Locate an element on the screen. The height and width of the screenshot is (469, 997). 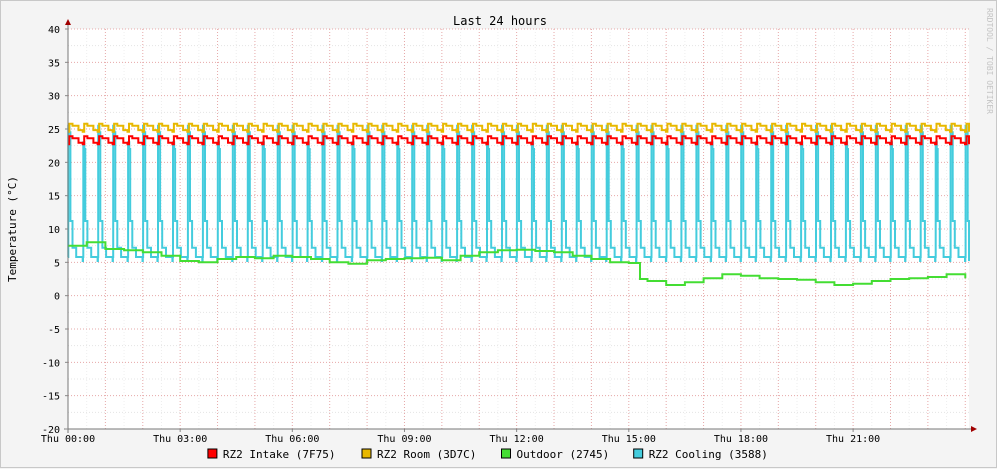
y-tick-labels: -20 -15 -10 -5 0 5 10 15 20 25 30 35 40 is located at coordinates (51, 230).